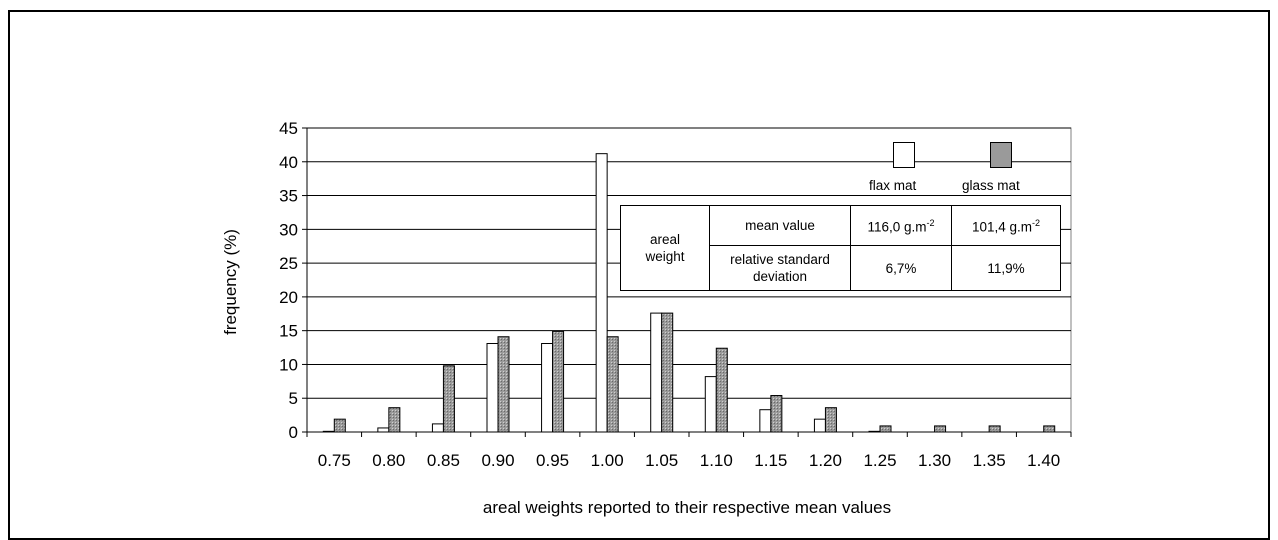 Image resolution: width=1278 pixels, height=540 pixels. Describe the element at coordinates (288, 162) in the screenshot. I see `y-tick-label: 40` at that location.